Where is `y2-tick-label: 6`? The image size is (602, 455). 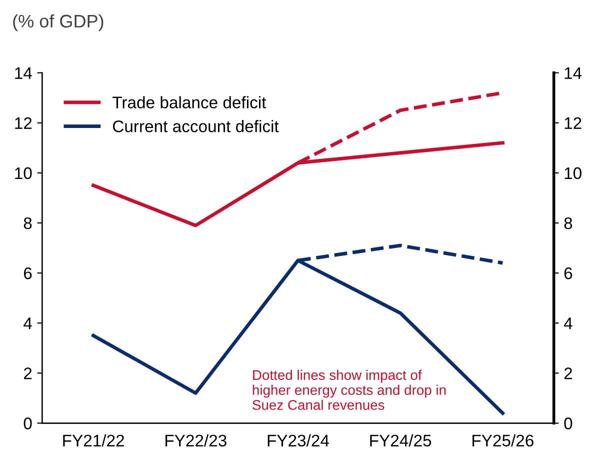 y2-tick-label: 6 is located at coordinates (568, 273).